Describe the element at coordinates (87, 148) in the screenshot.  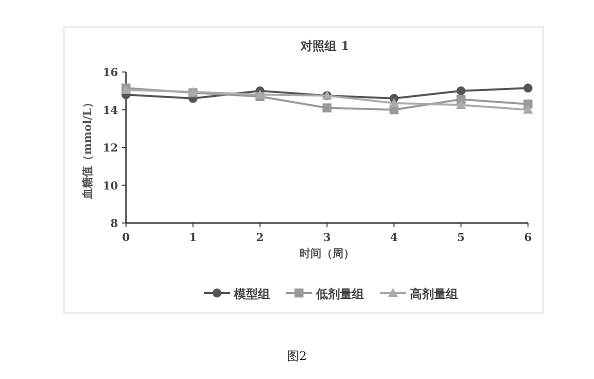
I see `y-axis-title: 血糖值（mmol/L）` at that location.